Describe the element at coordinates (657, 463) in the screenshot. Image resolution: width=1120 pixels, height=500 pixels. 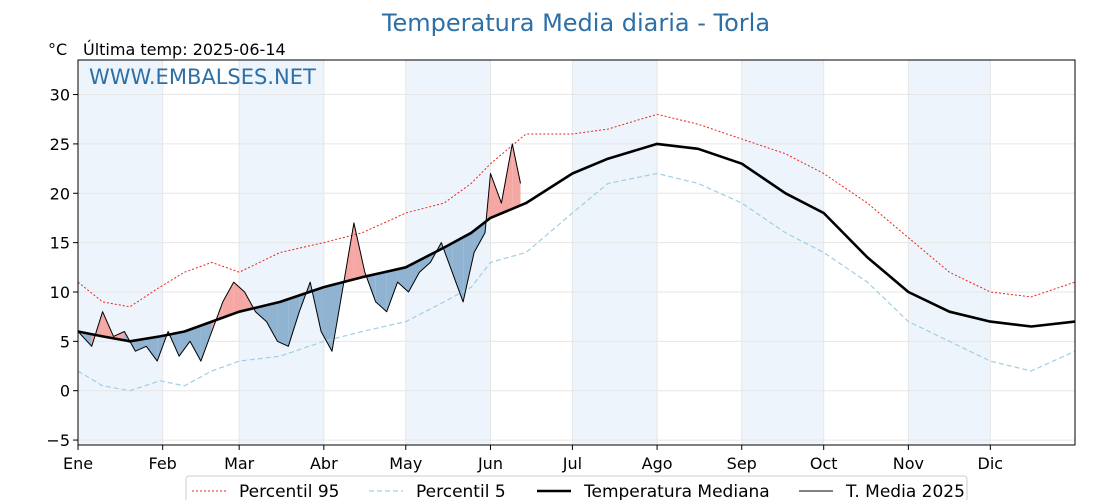
I see `x-tick-label: Ago` at that location.